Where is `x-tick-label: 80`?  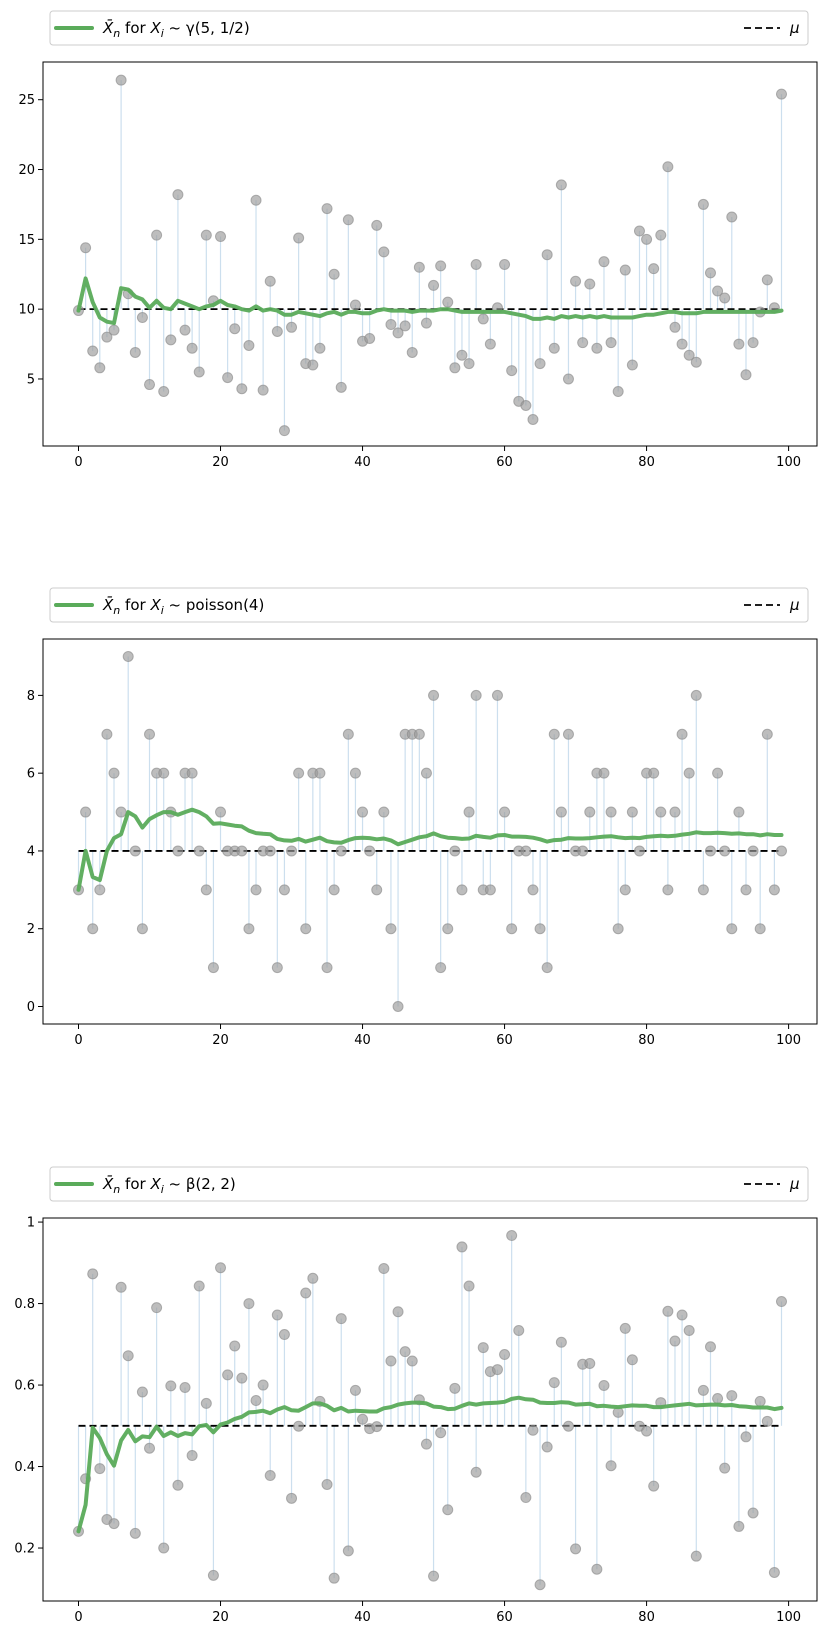
x-tick-label: 80 is located at coordinates (646, 462).